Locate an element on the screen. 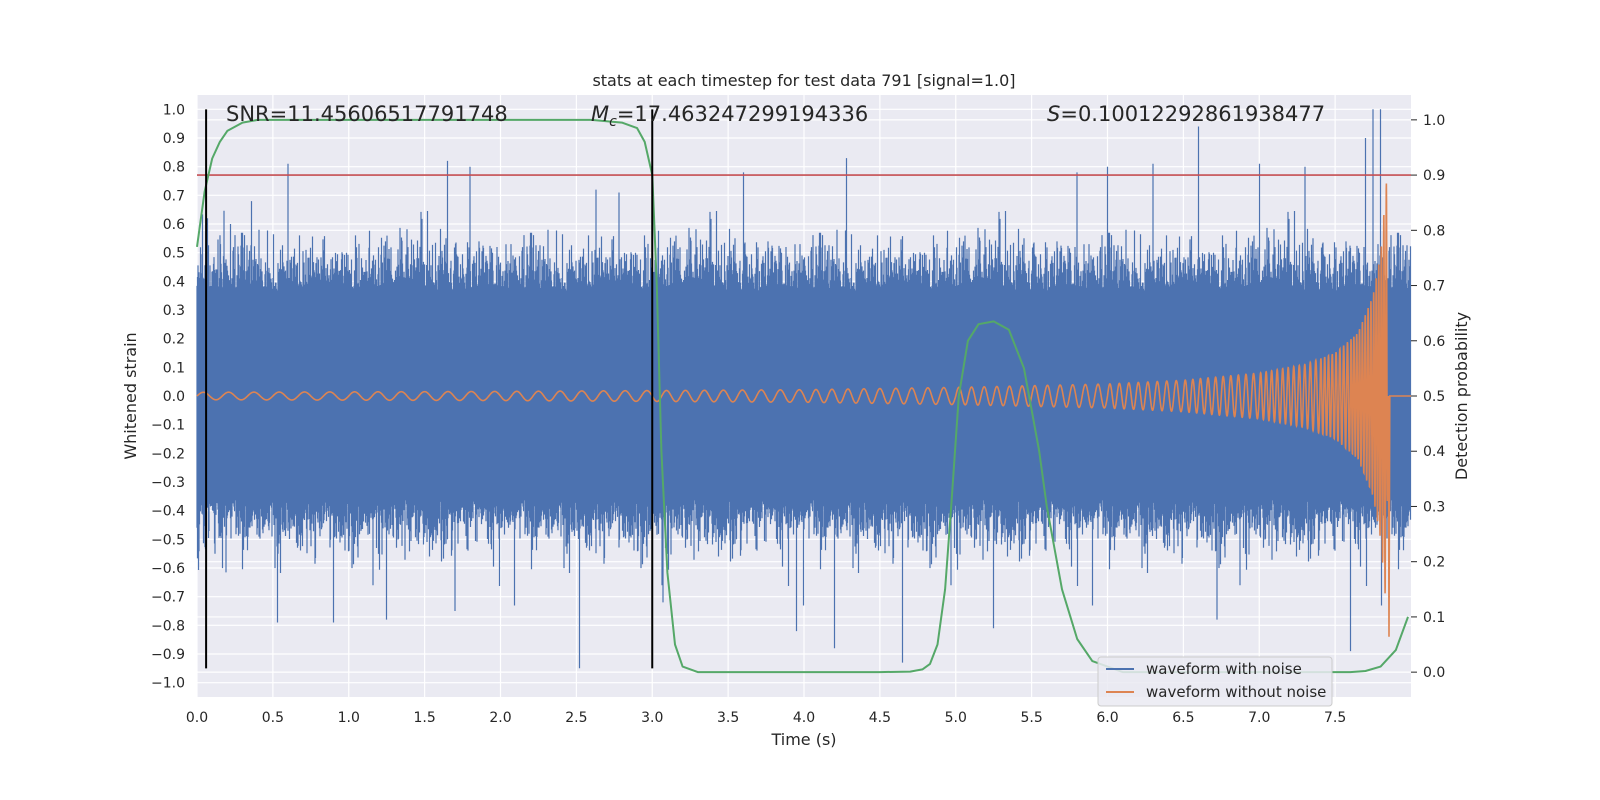  y-tick-label: −0.6 is located at coordinates (168, 569).